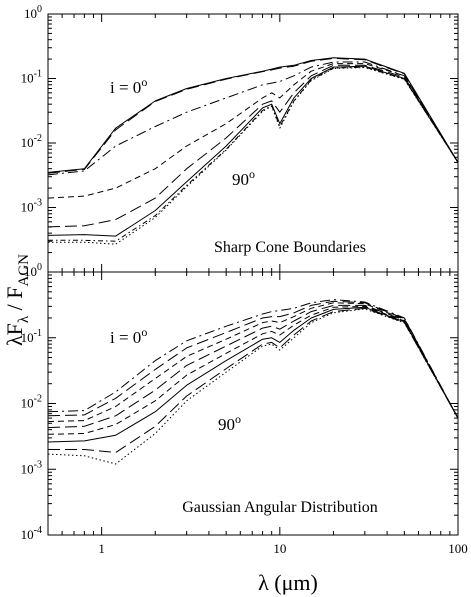 Image resolution: width=471 pixels, height=597 pixels. Describe the element at coordinates (290, 247) in the screenshot. I see `panel-annotation: Sharp Cone Boundaries` at that location.